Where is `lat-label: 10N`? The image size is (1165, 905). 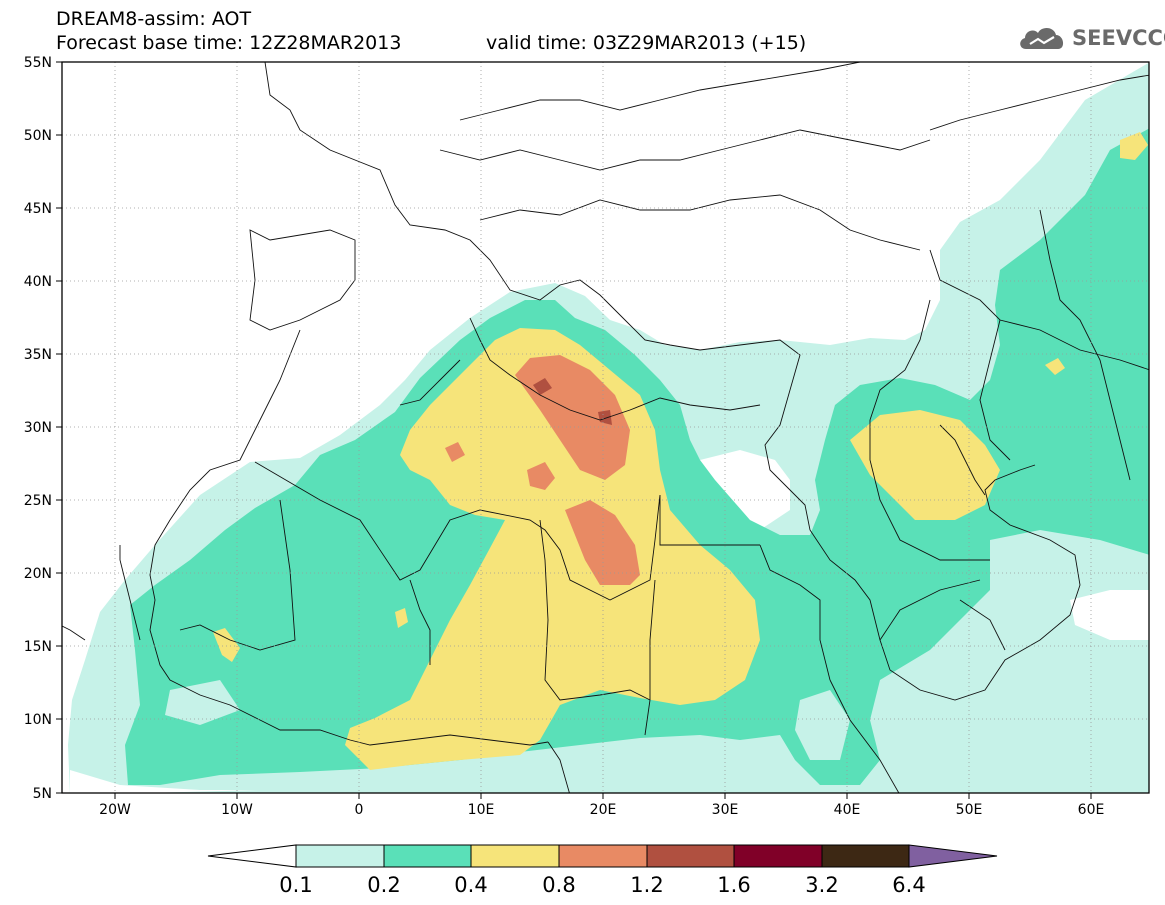
lat-label: 10N is located at coordinates (38, 720).